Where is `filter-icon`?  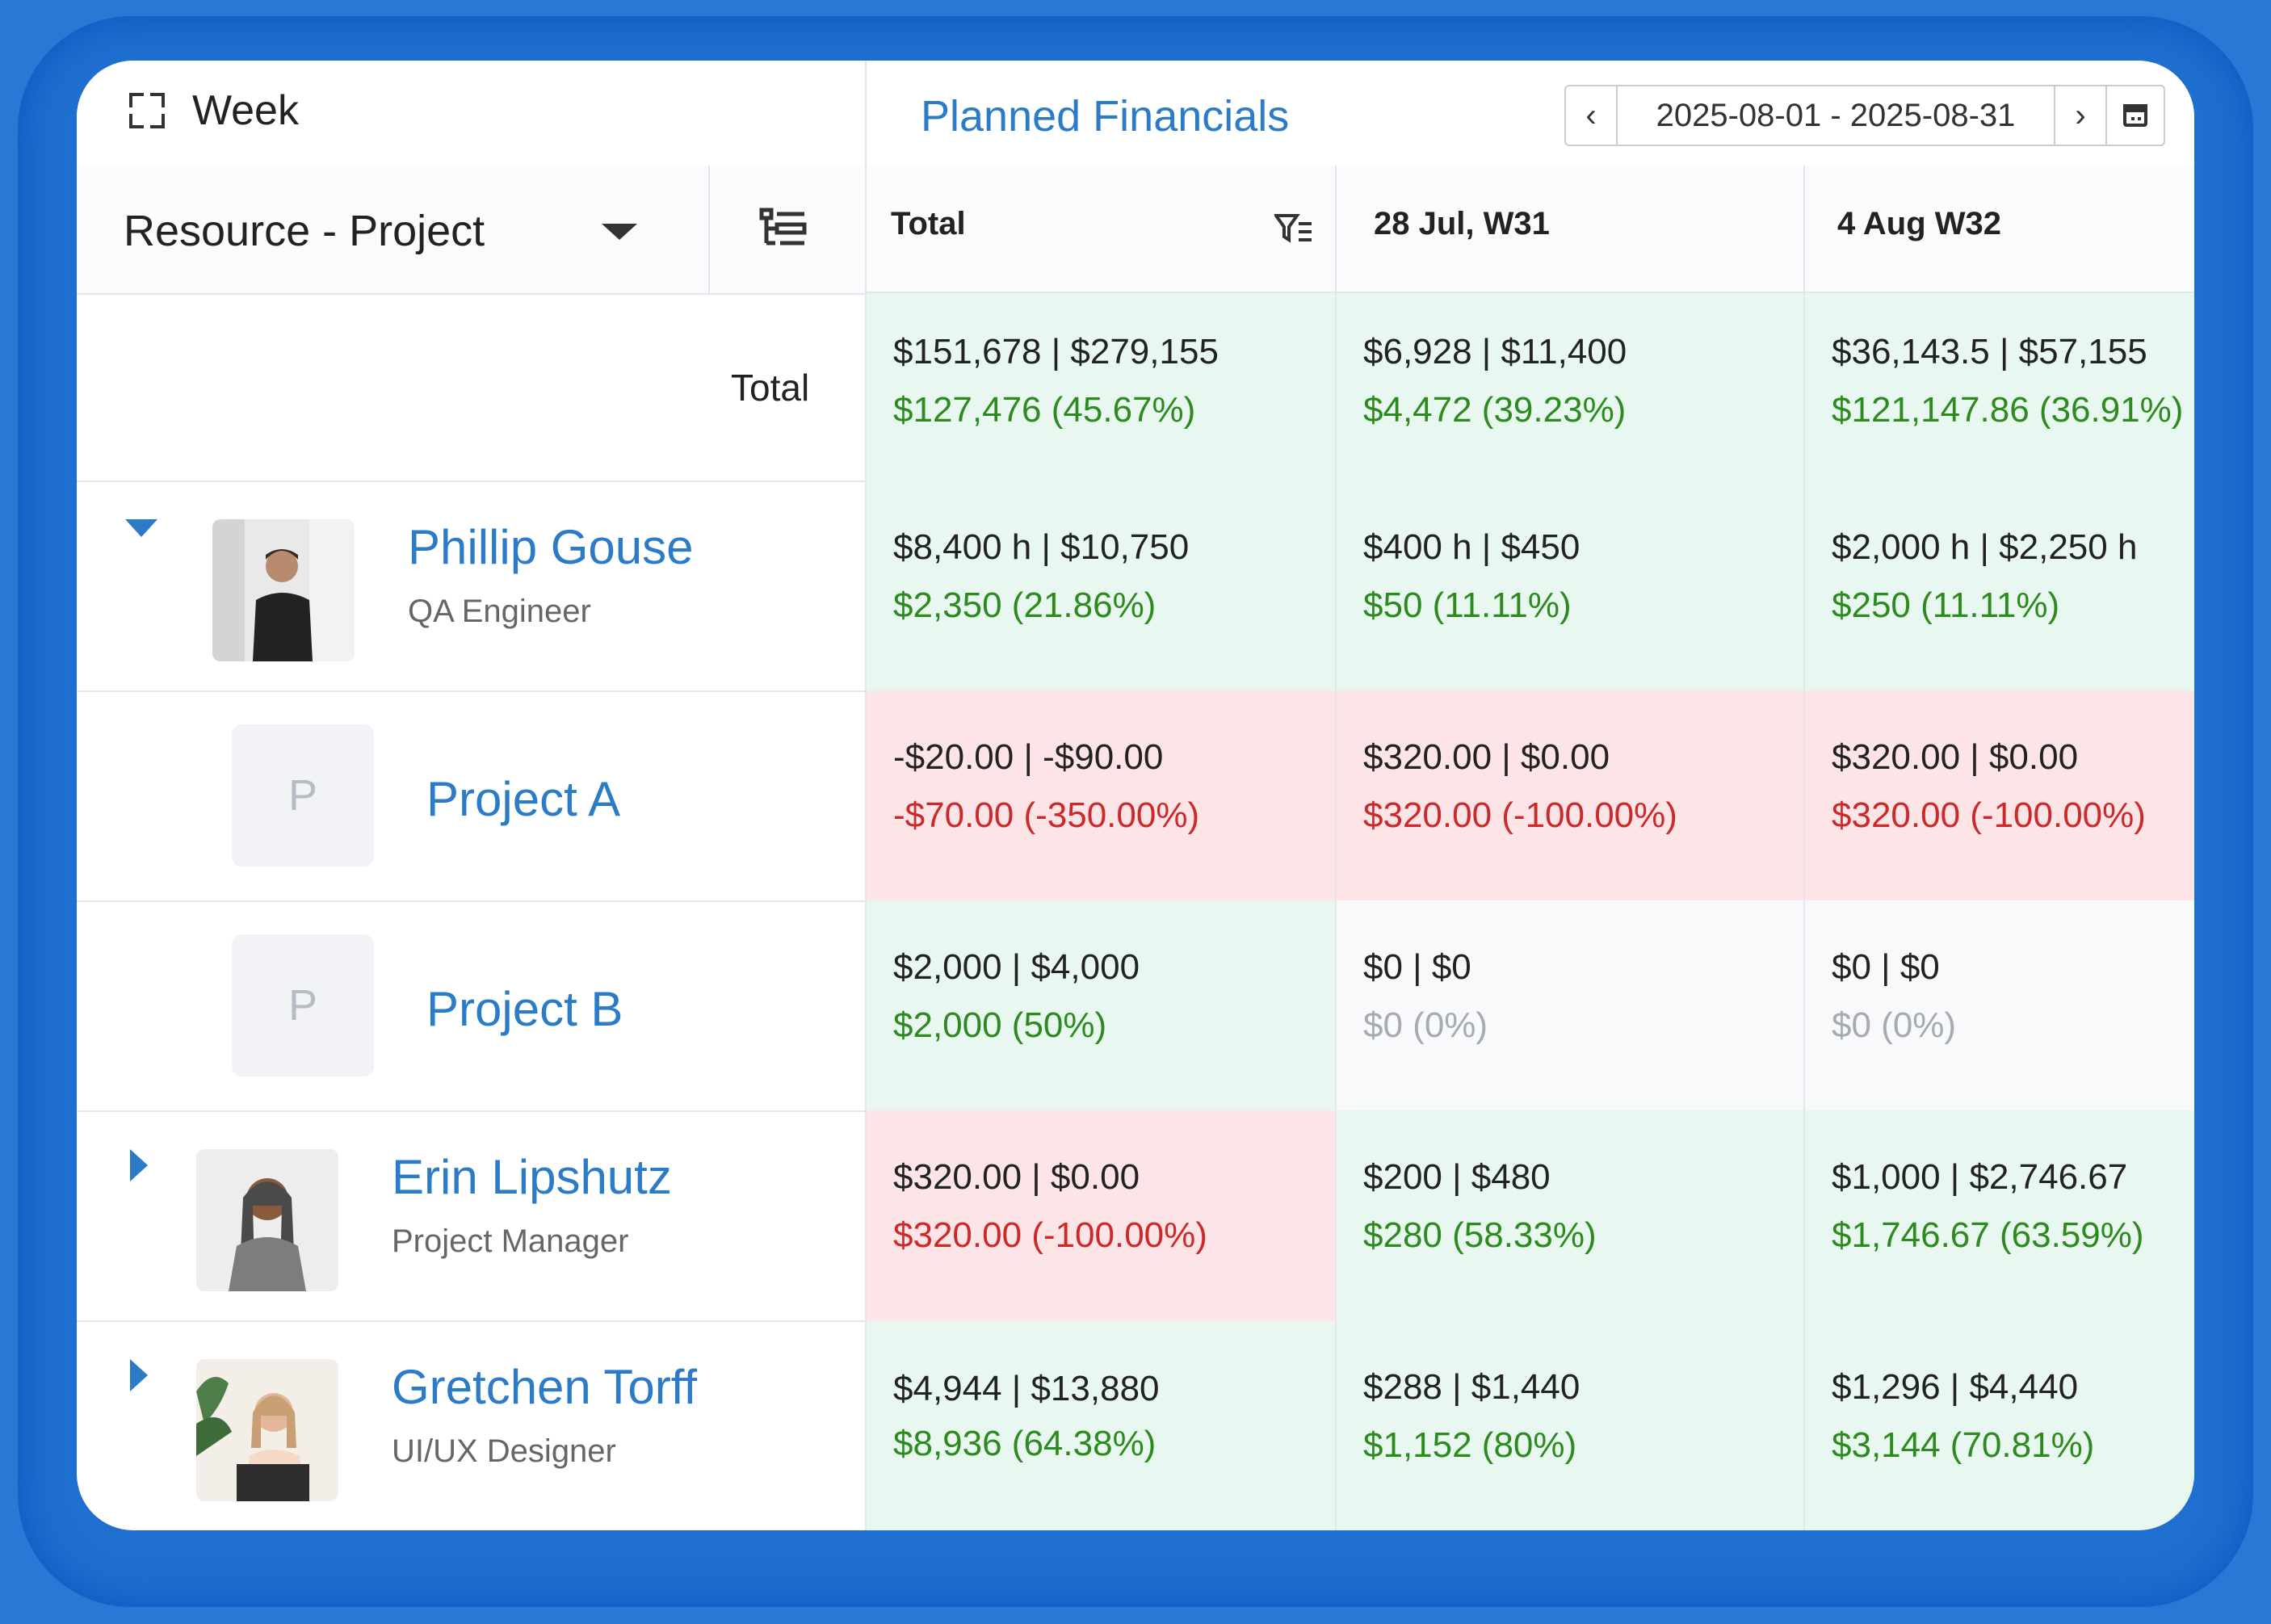
filter-icon is located at coordinates (1293, 228).